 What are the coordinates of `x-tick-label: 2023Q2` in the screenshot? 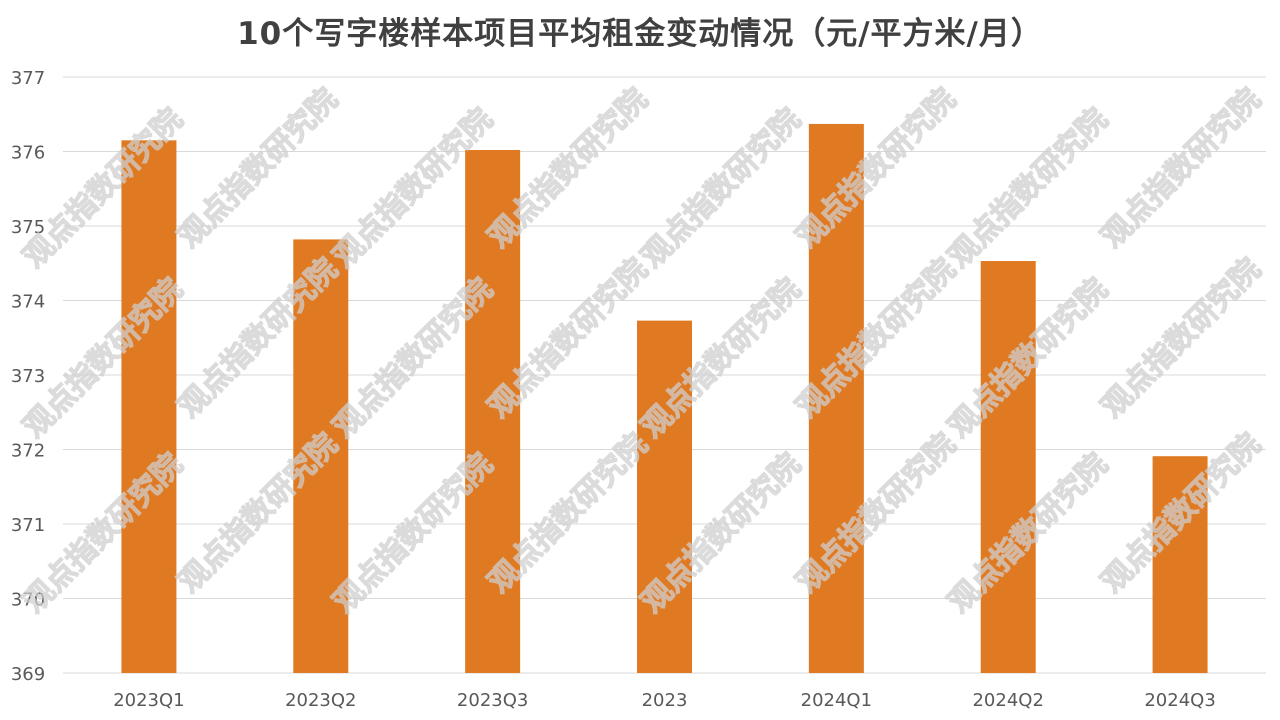 It's located at (320, 700).